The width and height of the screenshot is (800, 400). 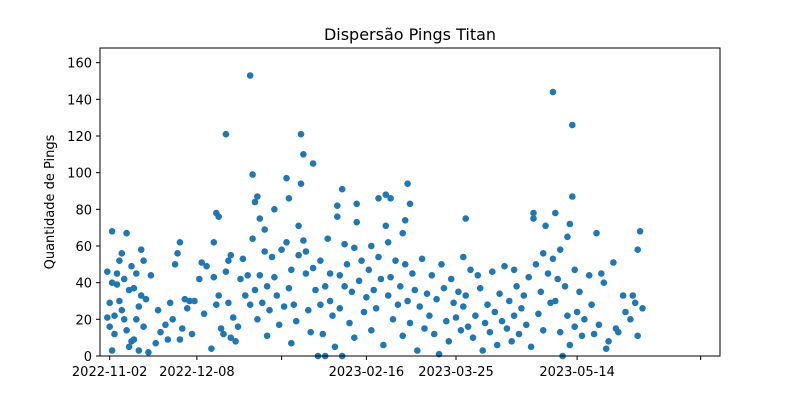 What do you see at coordinates (79, 100) in the screenshot?
I see `y-tick-label: 140` at bounding box center [79, 100].